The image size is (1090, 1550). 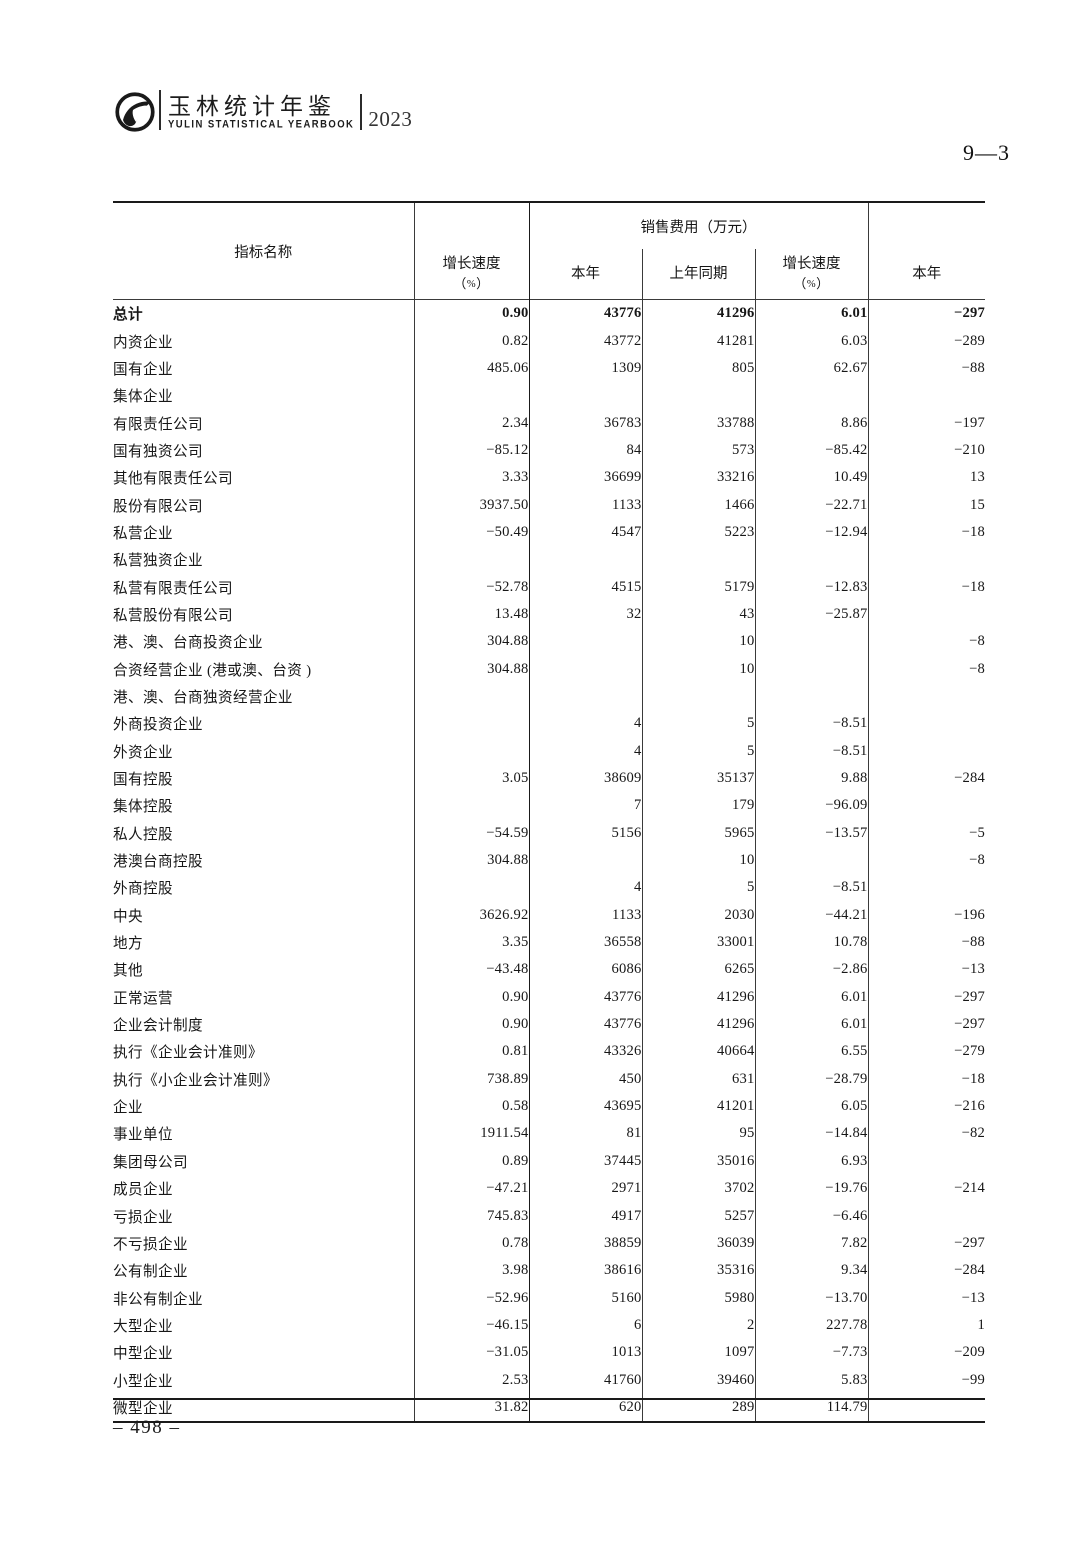 I want to click on cell-current-year: 1309, so click(x=585, y=368).